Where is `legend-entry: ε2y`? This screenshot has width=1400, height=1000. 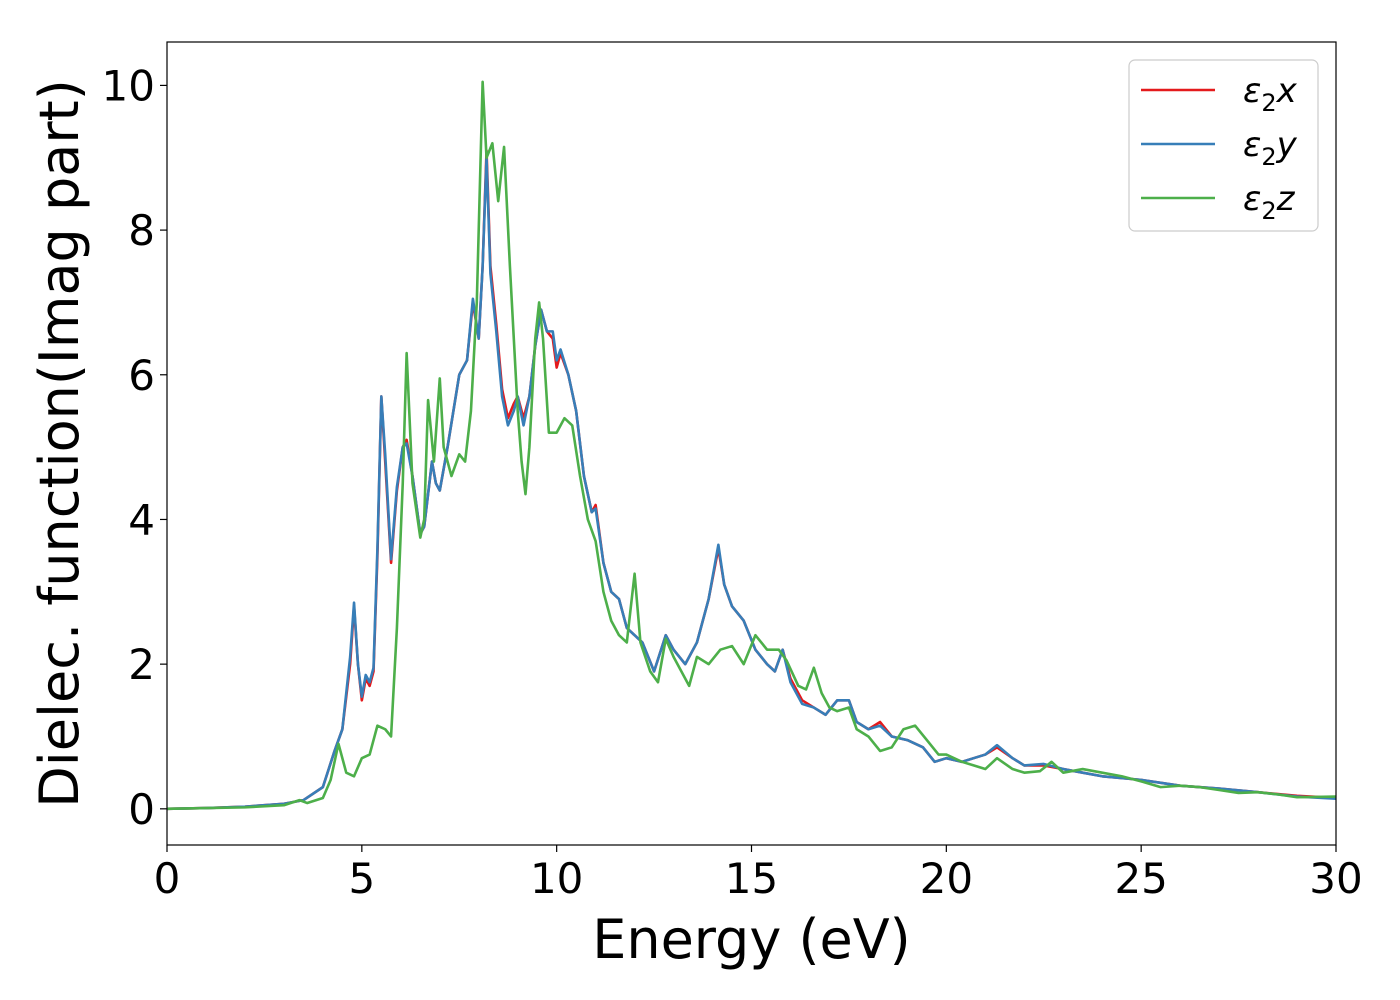
legend-entry: ε2y is located at coordinates (1270, 148).